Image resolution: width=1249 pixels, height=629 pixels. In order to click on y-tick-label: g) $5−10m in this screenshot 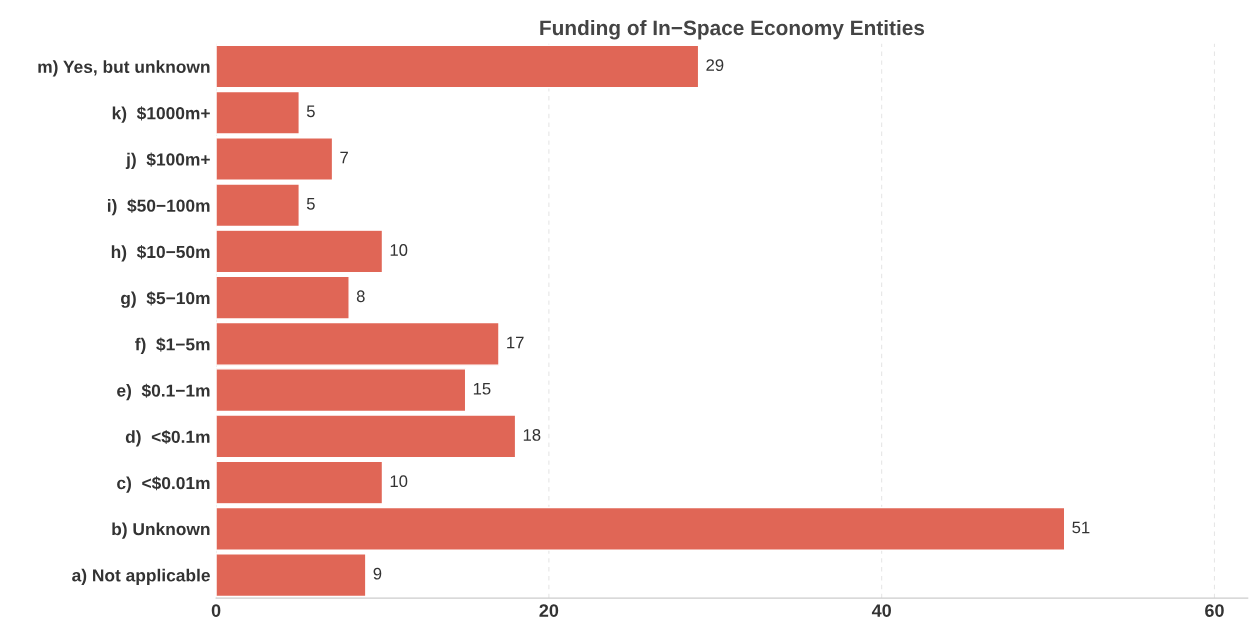, I will do `click(165, 299)`.